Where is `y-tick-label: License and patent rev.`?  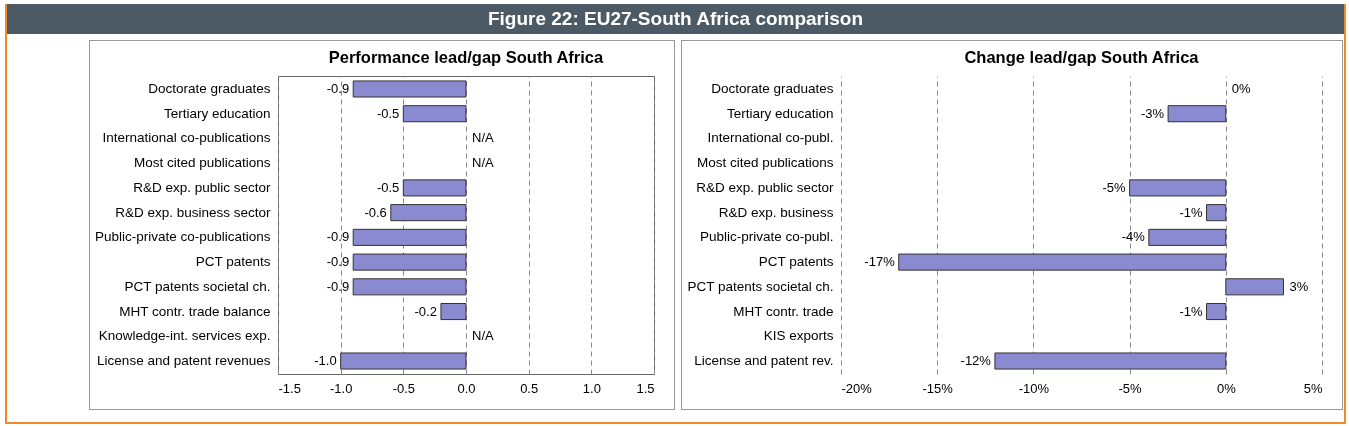
y-tick-label: License and patent rev. is located at coordinates (764, 361).